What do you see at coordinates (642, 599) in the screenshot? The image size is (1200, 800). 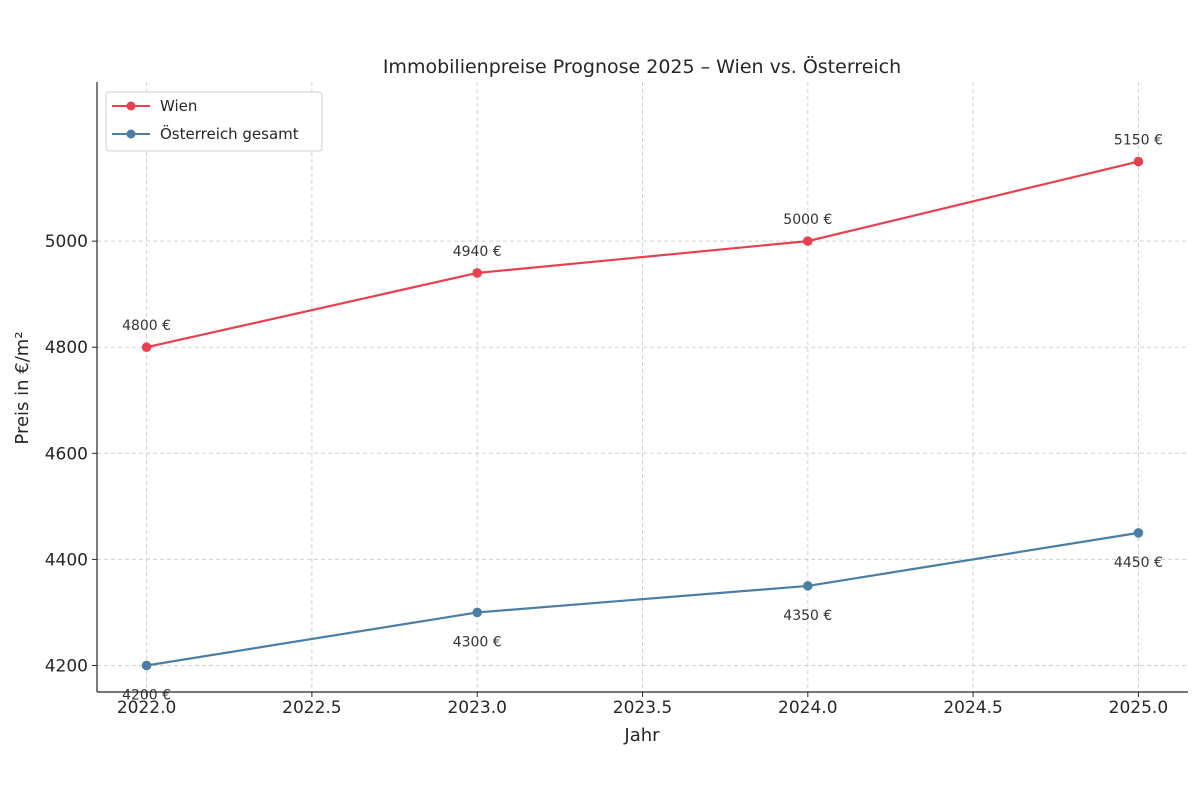 I see `series-line-oesterreich` at bounding box center [642, 599].